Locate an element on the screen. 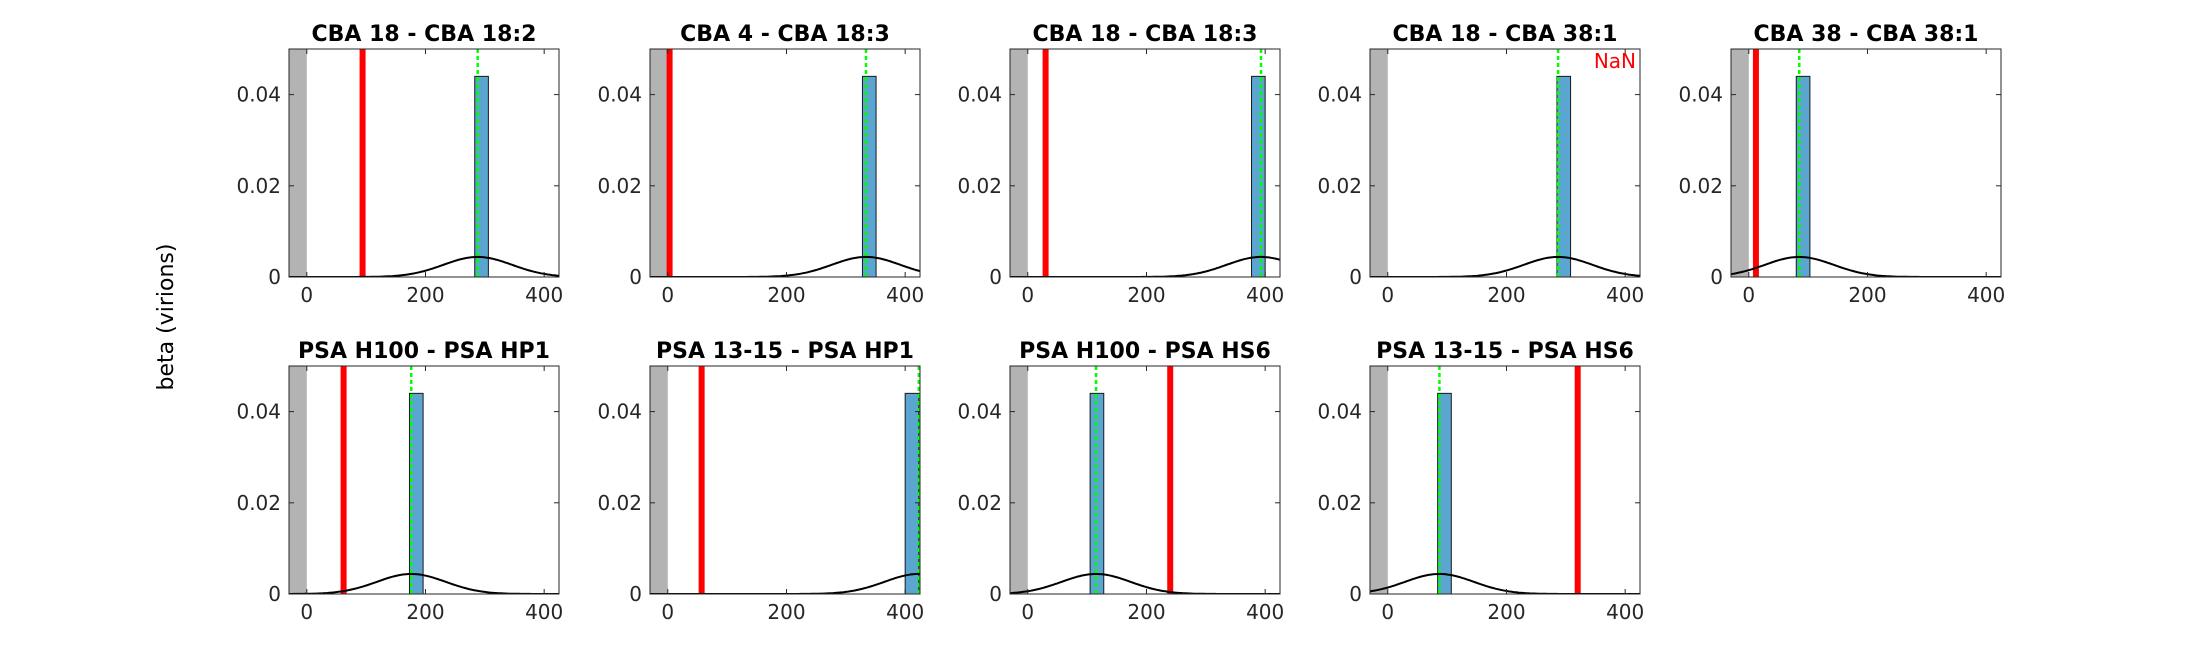 The height and width of the screenshot is (659, 2189). nan-annotation: NaN is located at coordinates (1615, 61).